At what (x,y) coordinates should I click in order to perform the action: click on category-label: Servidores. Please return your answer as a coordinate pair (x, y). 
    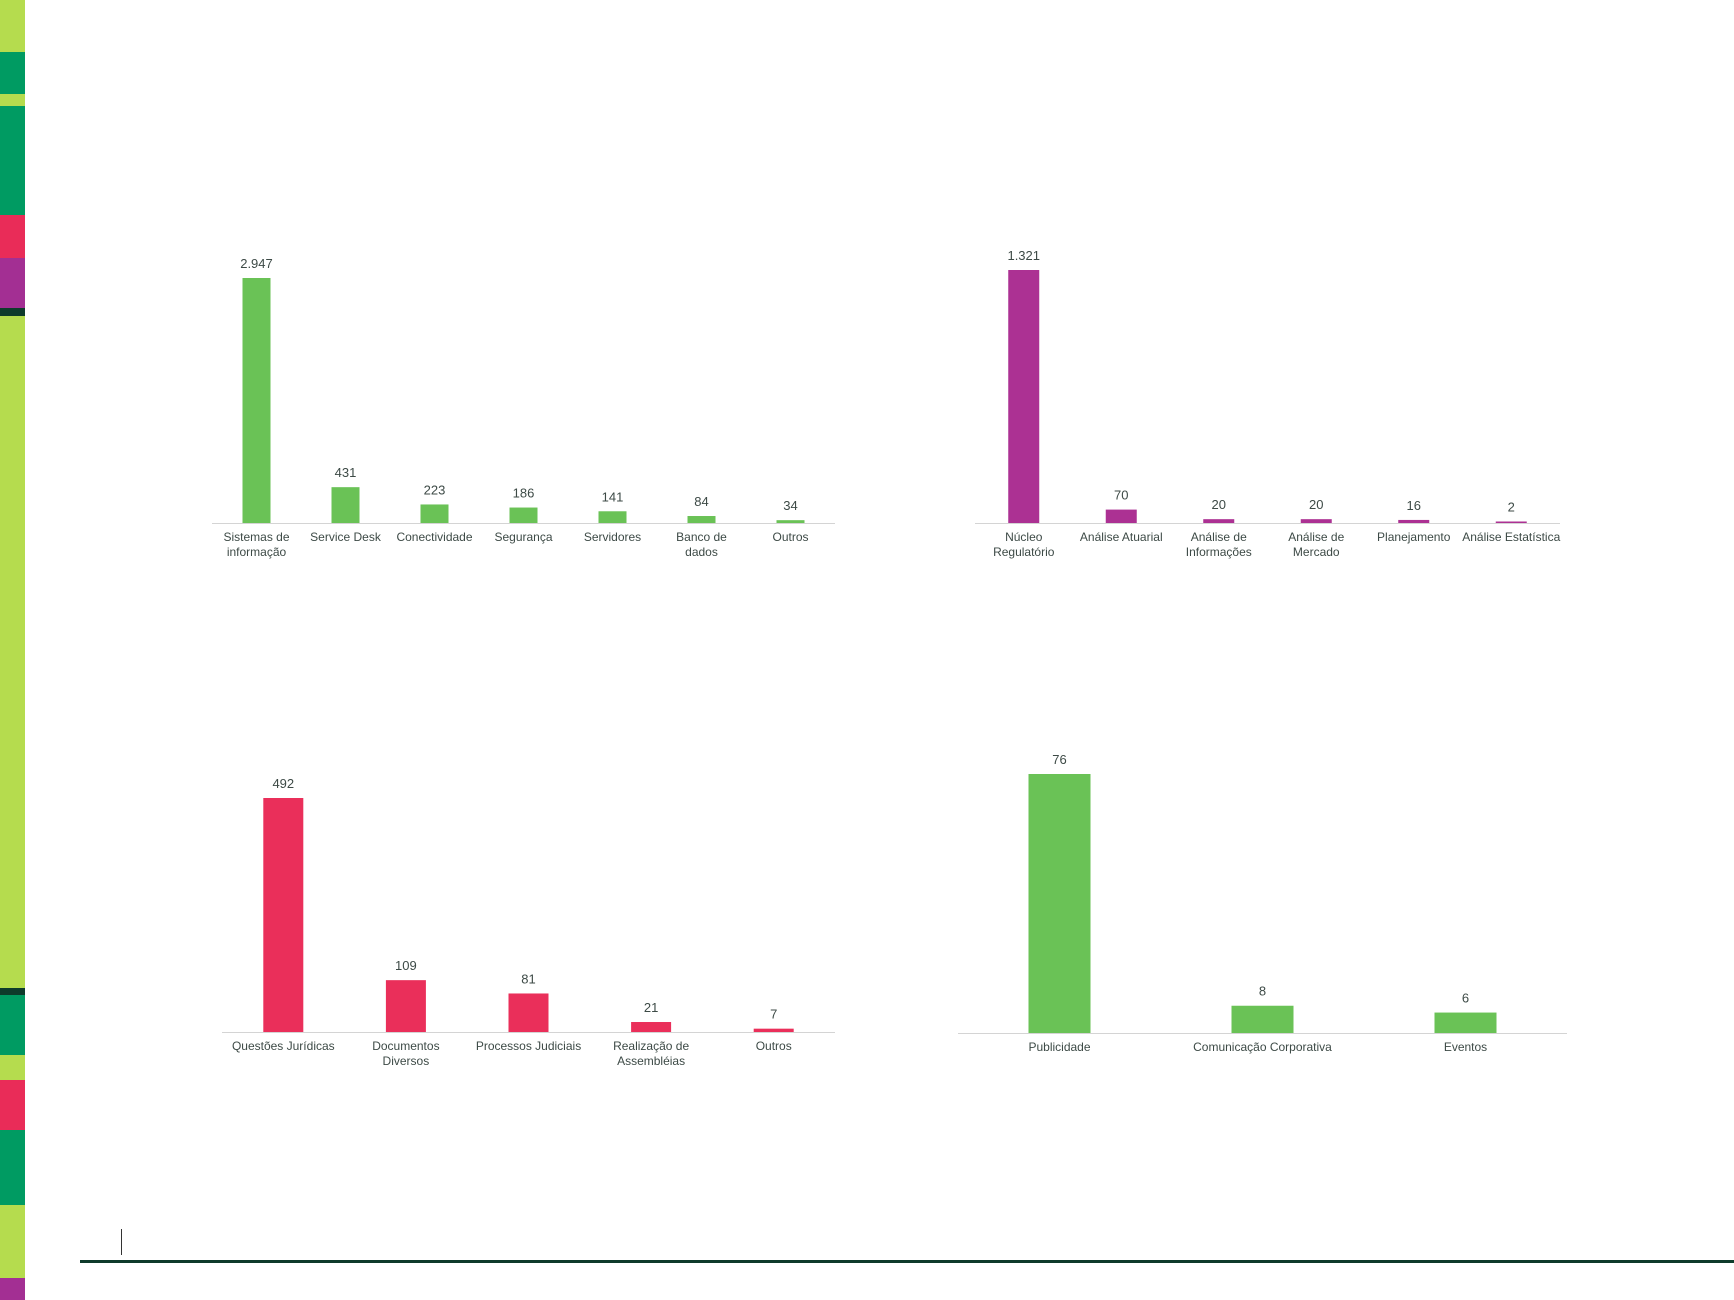
    Looking at the image, I should click on (612, 537).